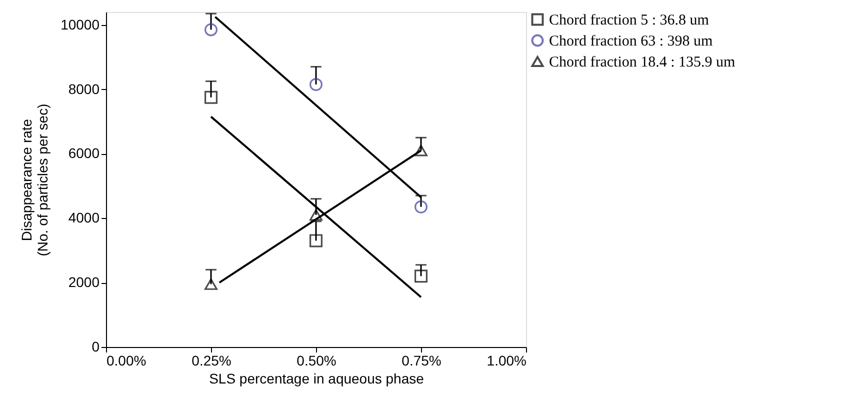 The image size is (847, 417). What do you see at coordinates (84, 153) in the screenshot?
I see `y-tick-label: 6000` at bounding box center [84, 153].